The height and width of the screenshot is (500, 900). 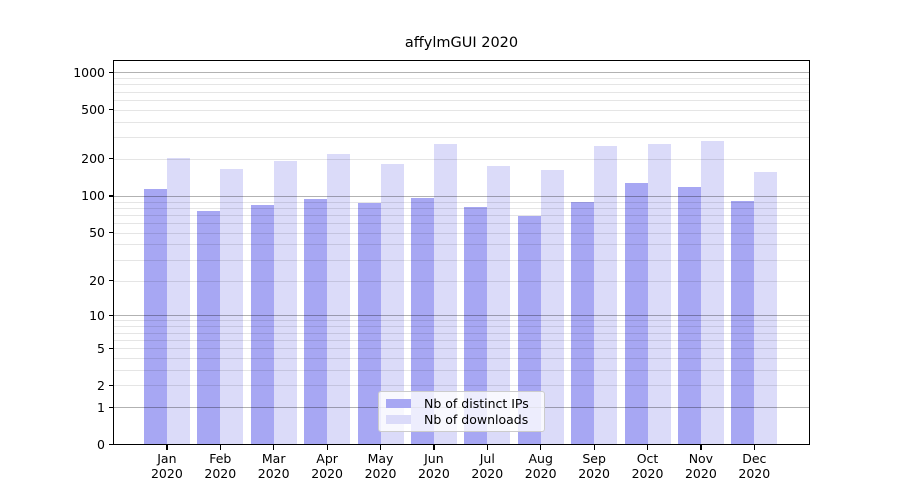 I want to click on bar-downloads-jul, so click(x=499, y=305).